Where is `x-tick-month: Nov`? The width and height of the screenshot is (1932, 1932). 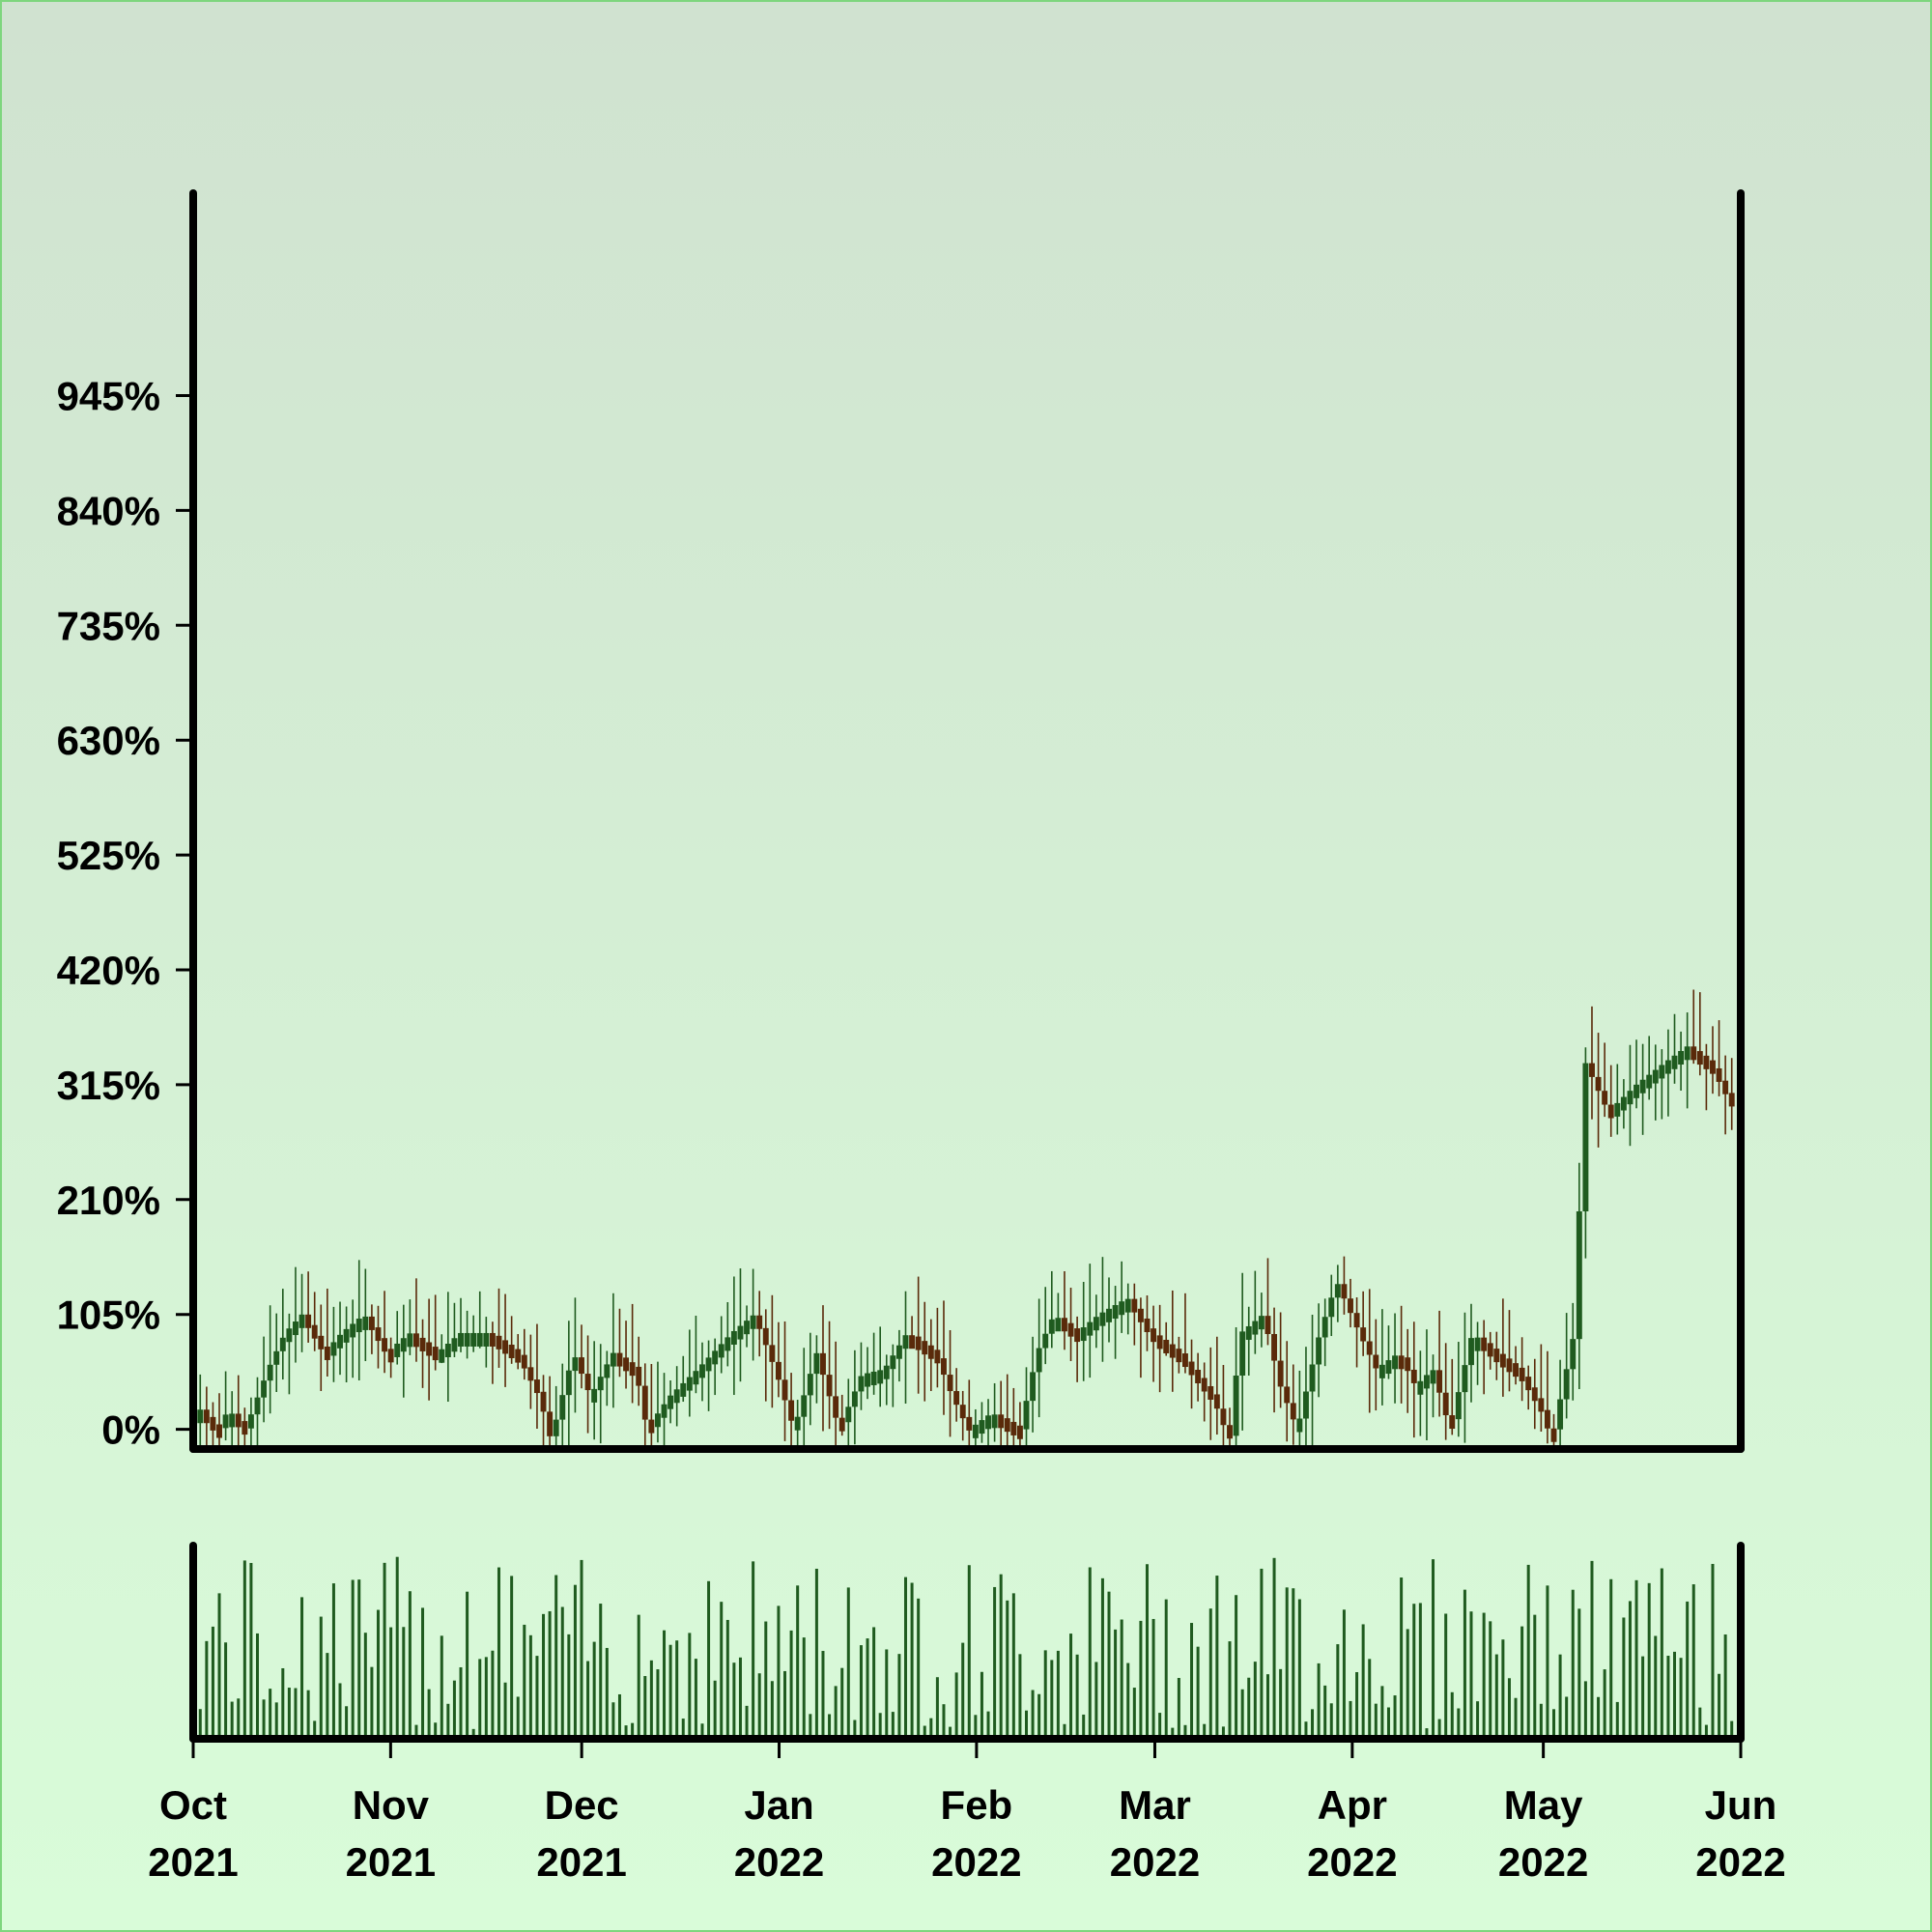 x-tick-month: Nov is located at coordinates (391, 1805).